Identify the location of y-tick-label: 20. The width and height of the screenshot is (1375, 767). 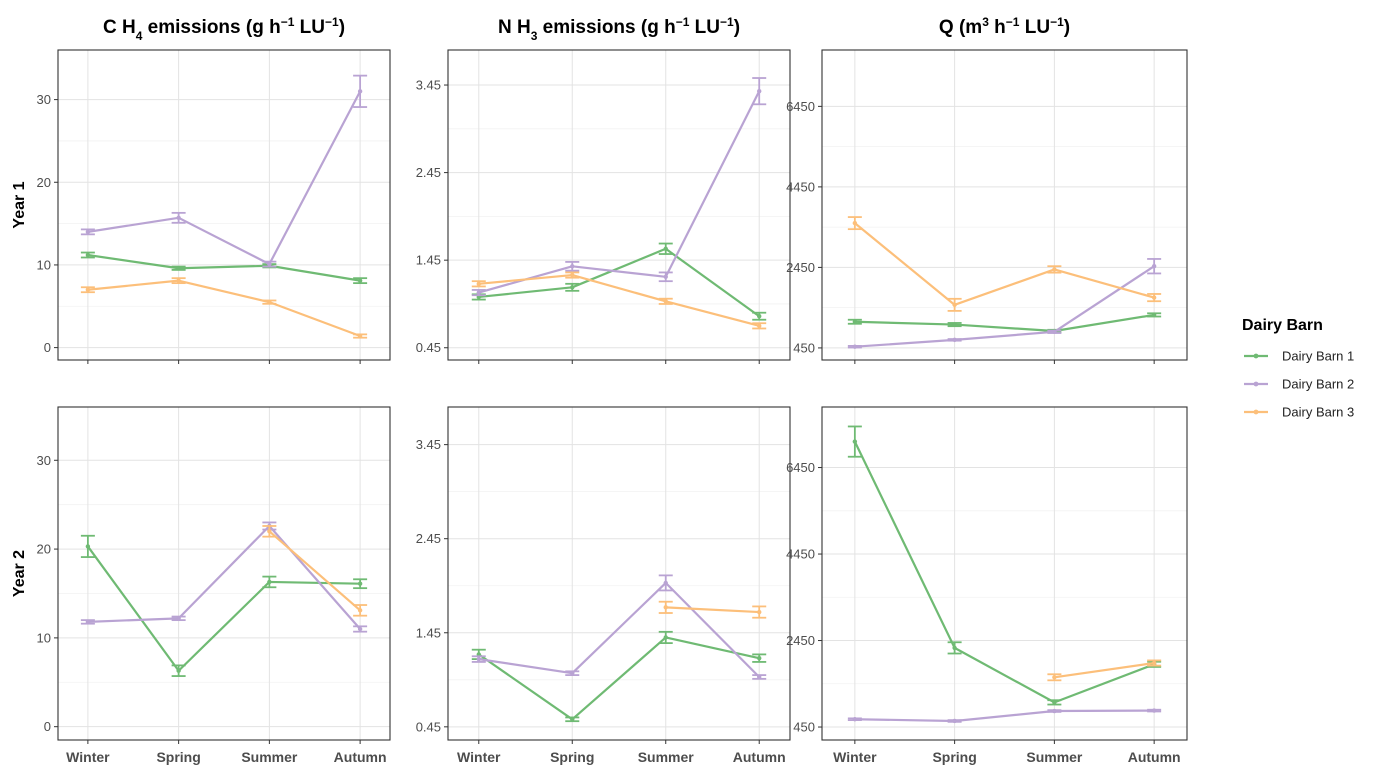
(44, 549).